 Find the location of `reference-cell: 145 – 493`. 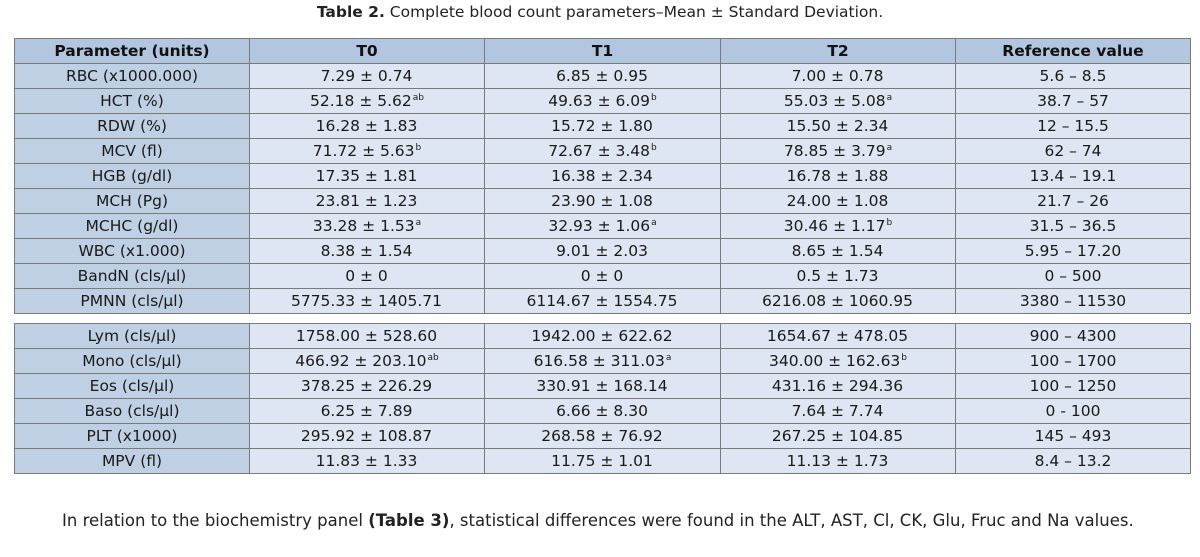

reference-cell: 145 – 493 is located at coordinates (1073, 436).